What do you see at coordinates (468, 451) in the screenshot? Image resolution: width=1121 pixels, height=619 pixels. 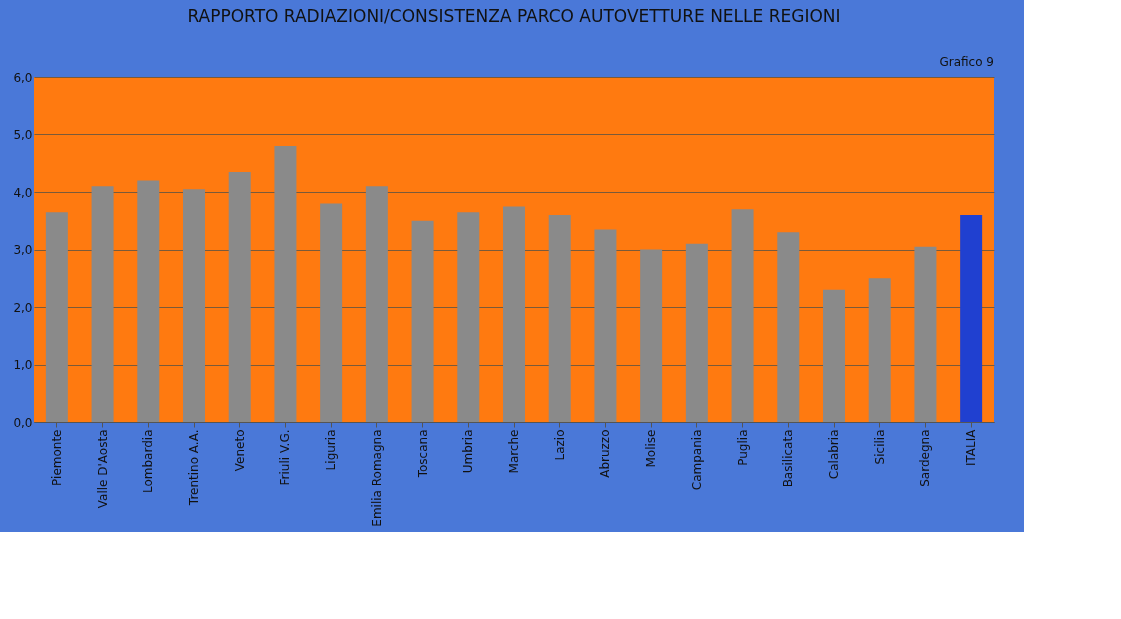 I see `x-tick-label: Umbria` at bounding box center [468, 451].